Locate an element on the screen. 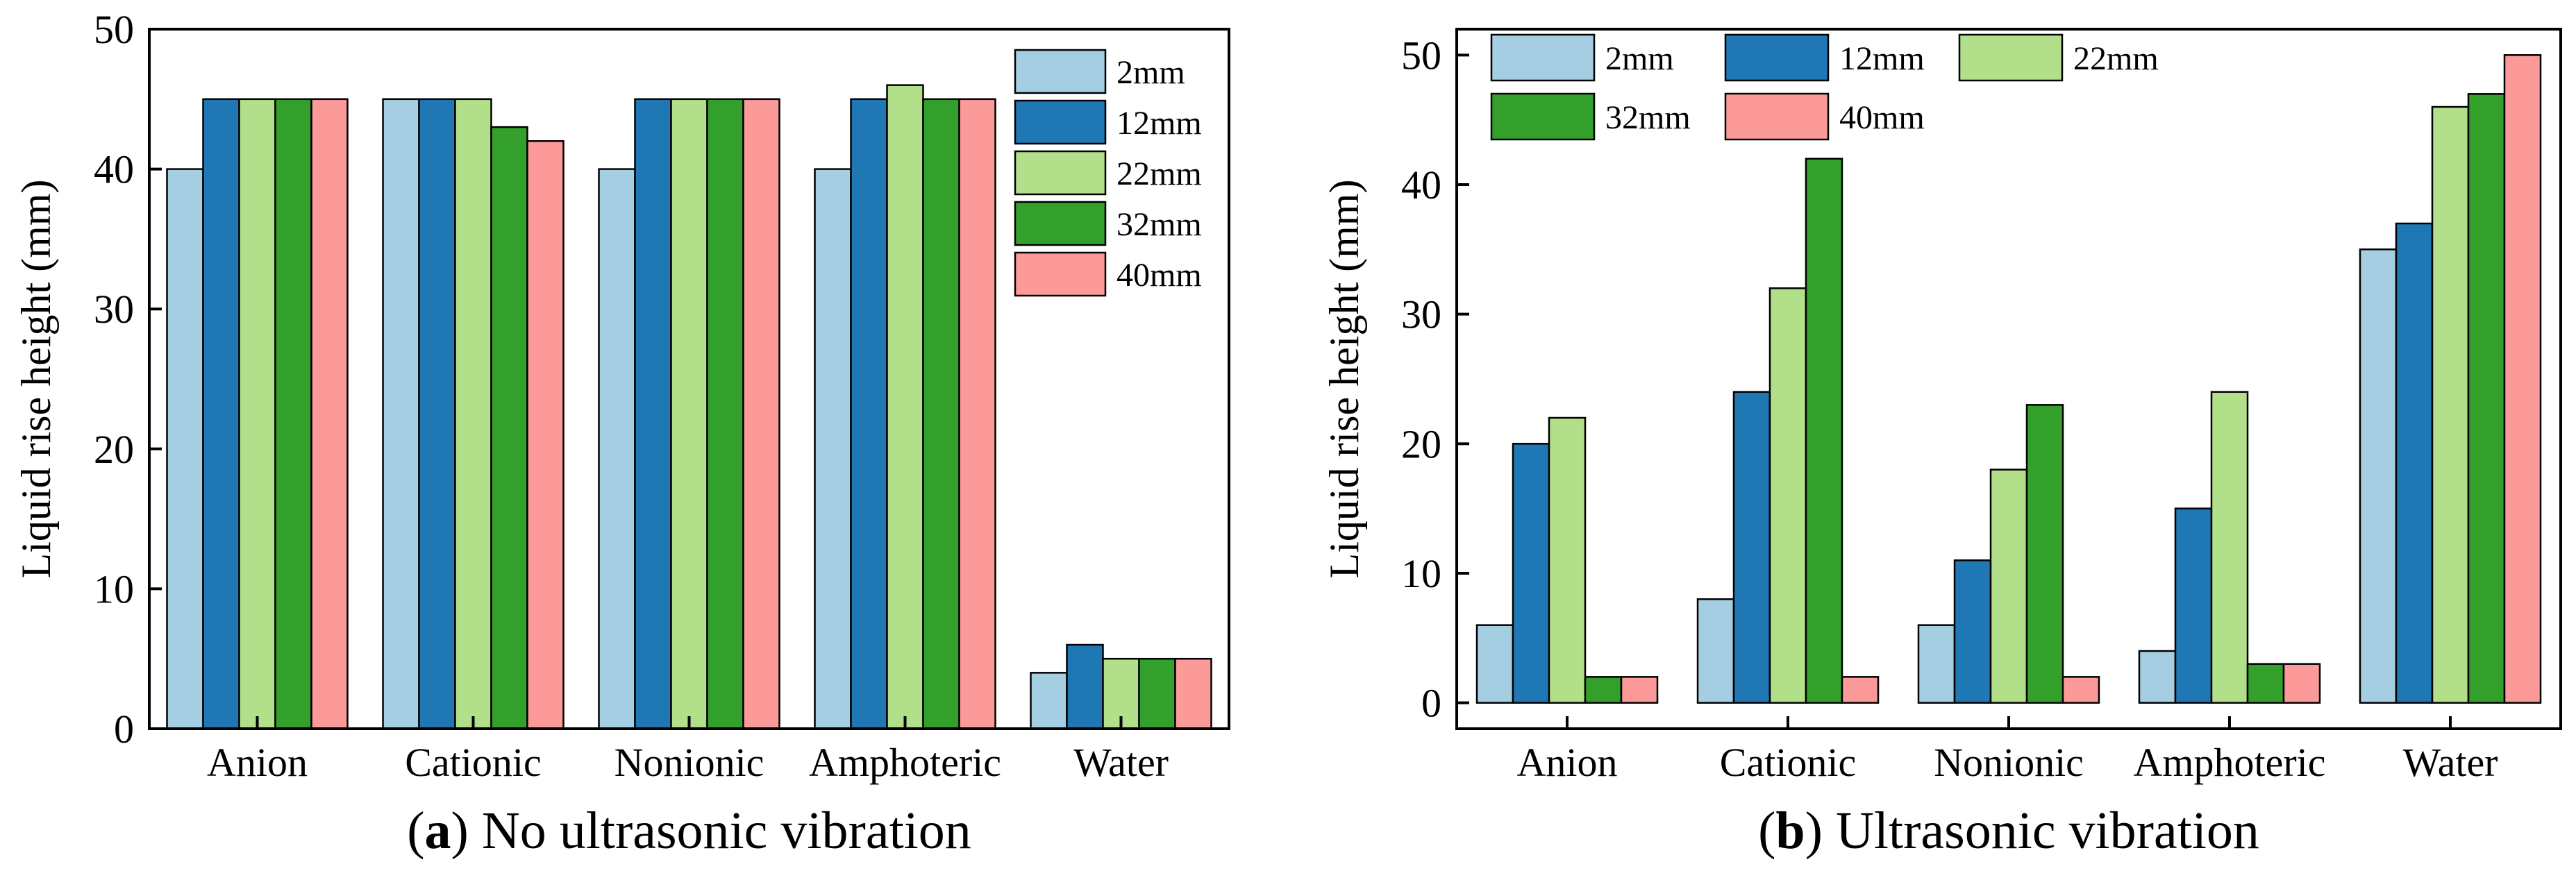 This screenshot has height=871, width=2576. legend: 2mm 12mm 22mm 32mm 40mm is located at coordinates (1108, 173).